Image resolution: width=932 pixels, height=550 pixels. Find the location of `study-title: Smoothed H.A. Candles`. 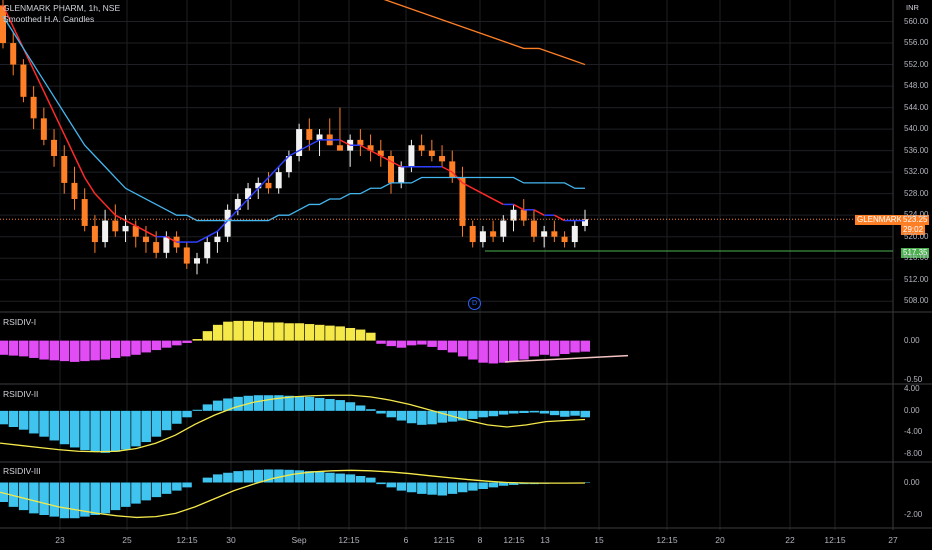

study-title: Smoothed H.A. Candles is located at coordinates (49, 19).